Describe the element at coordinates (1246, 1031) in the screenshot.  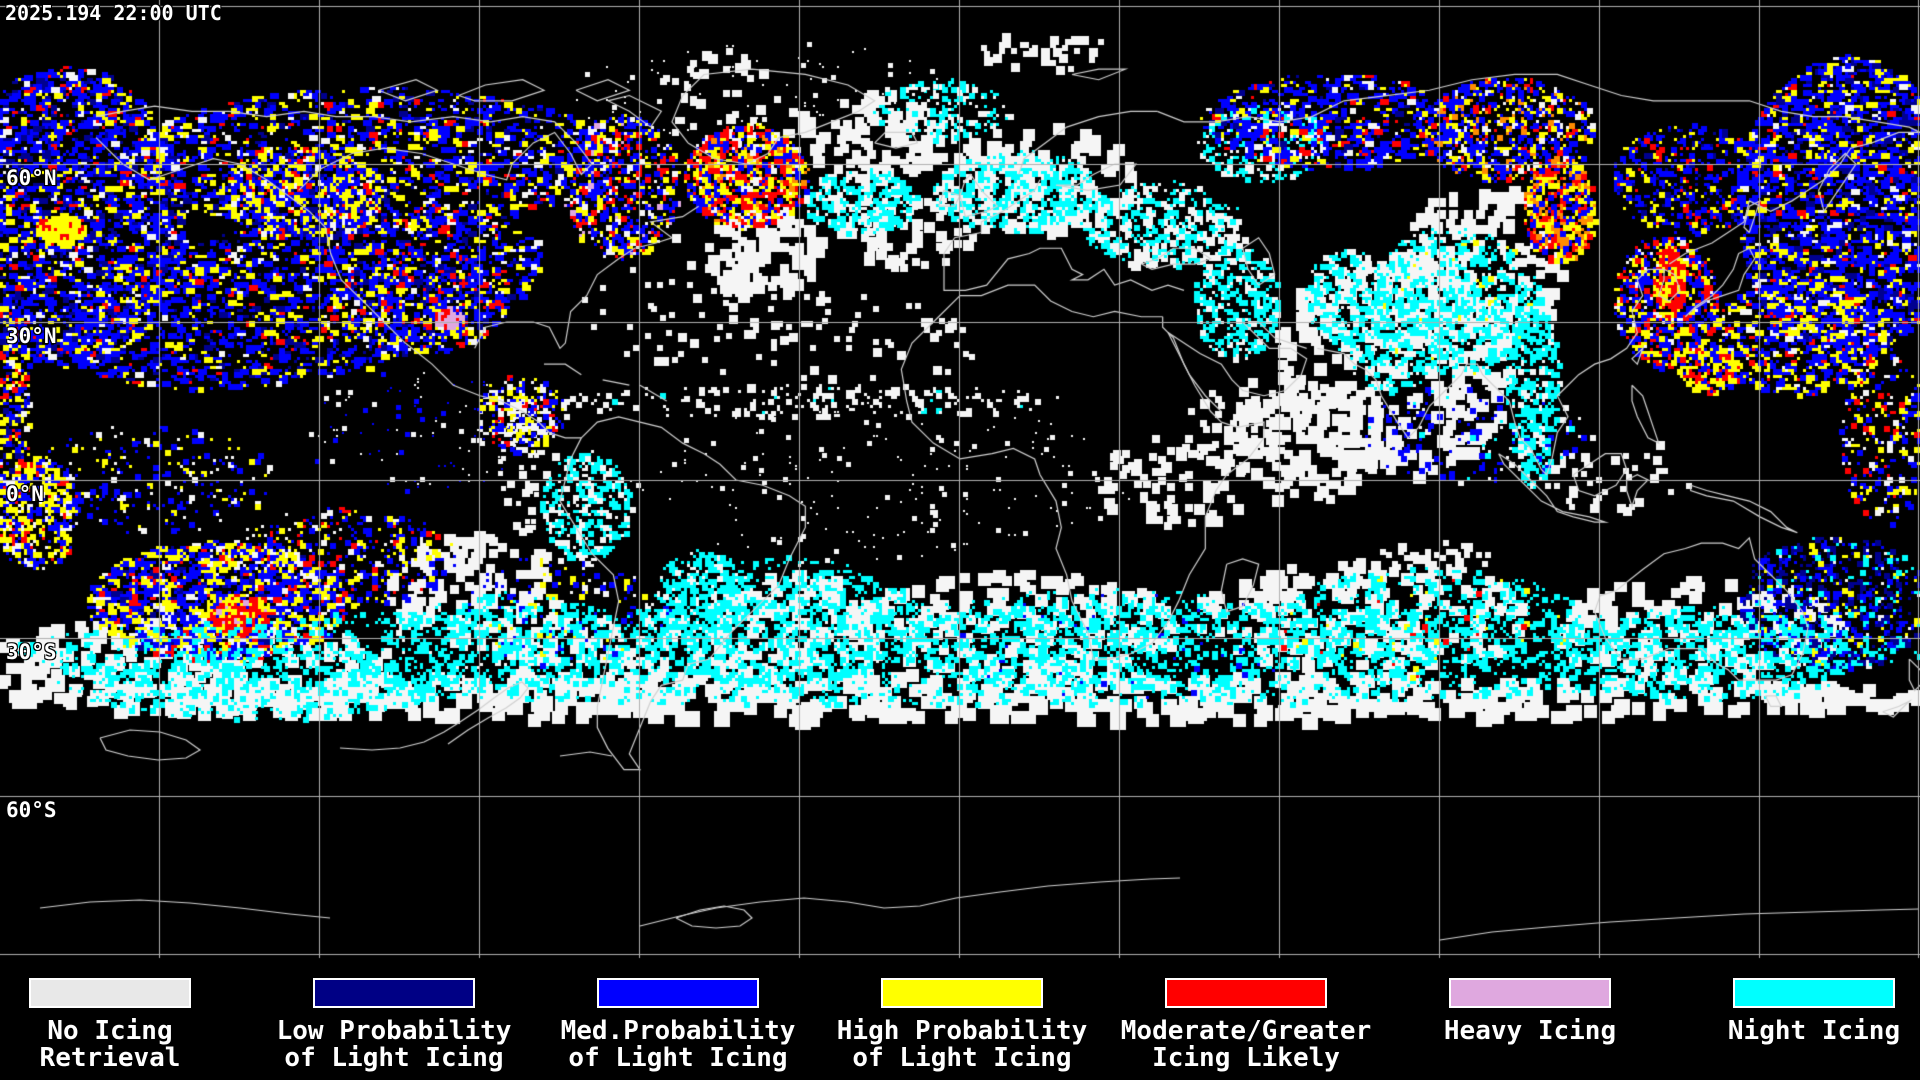
I see `legend-label-moderate-greater-icing-line1: Moderate/Greater` at that location.